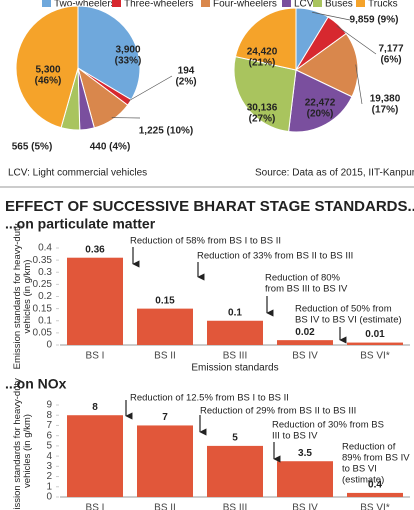 The width and height of the screenshot is (414, 510). What do you see at coordinates (165, 300) in the screenshot?
I see `value-label: 0.15` at bounding box center [165, 300].